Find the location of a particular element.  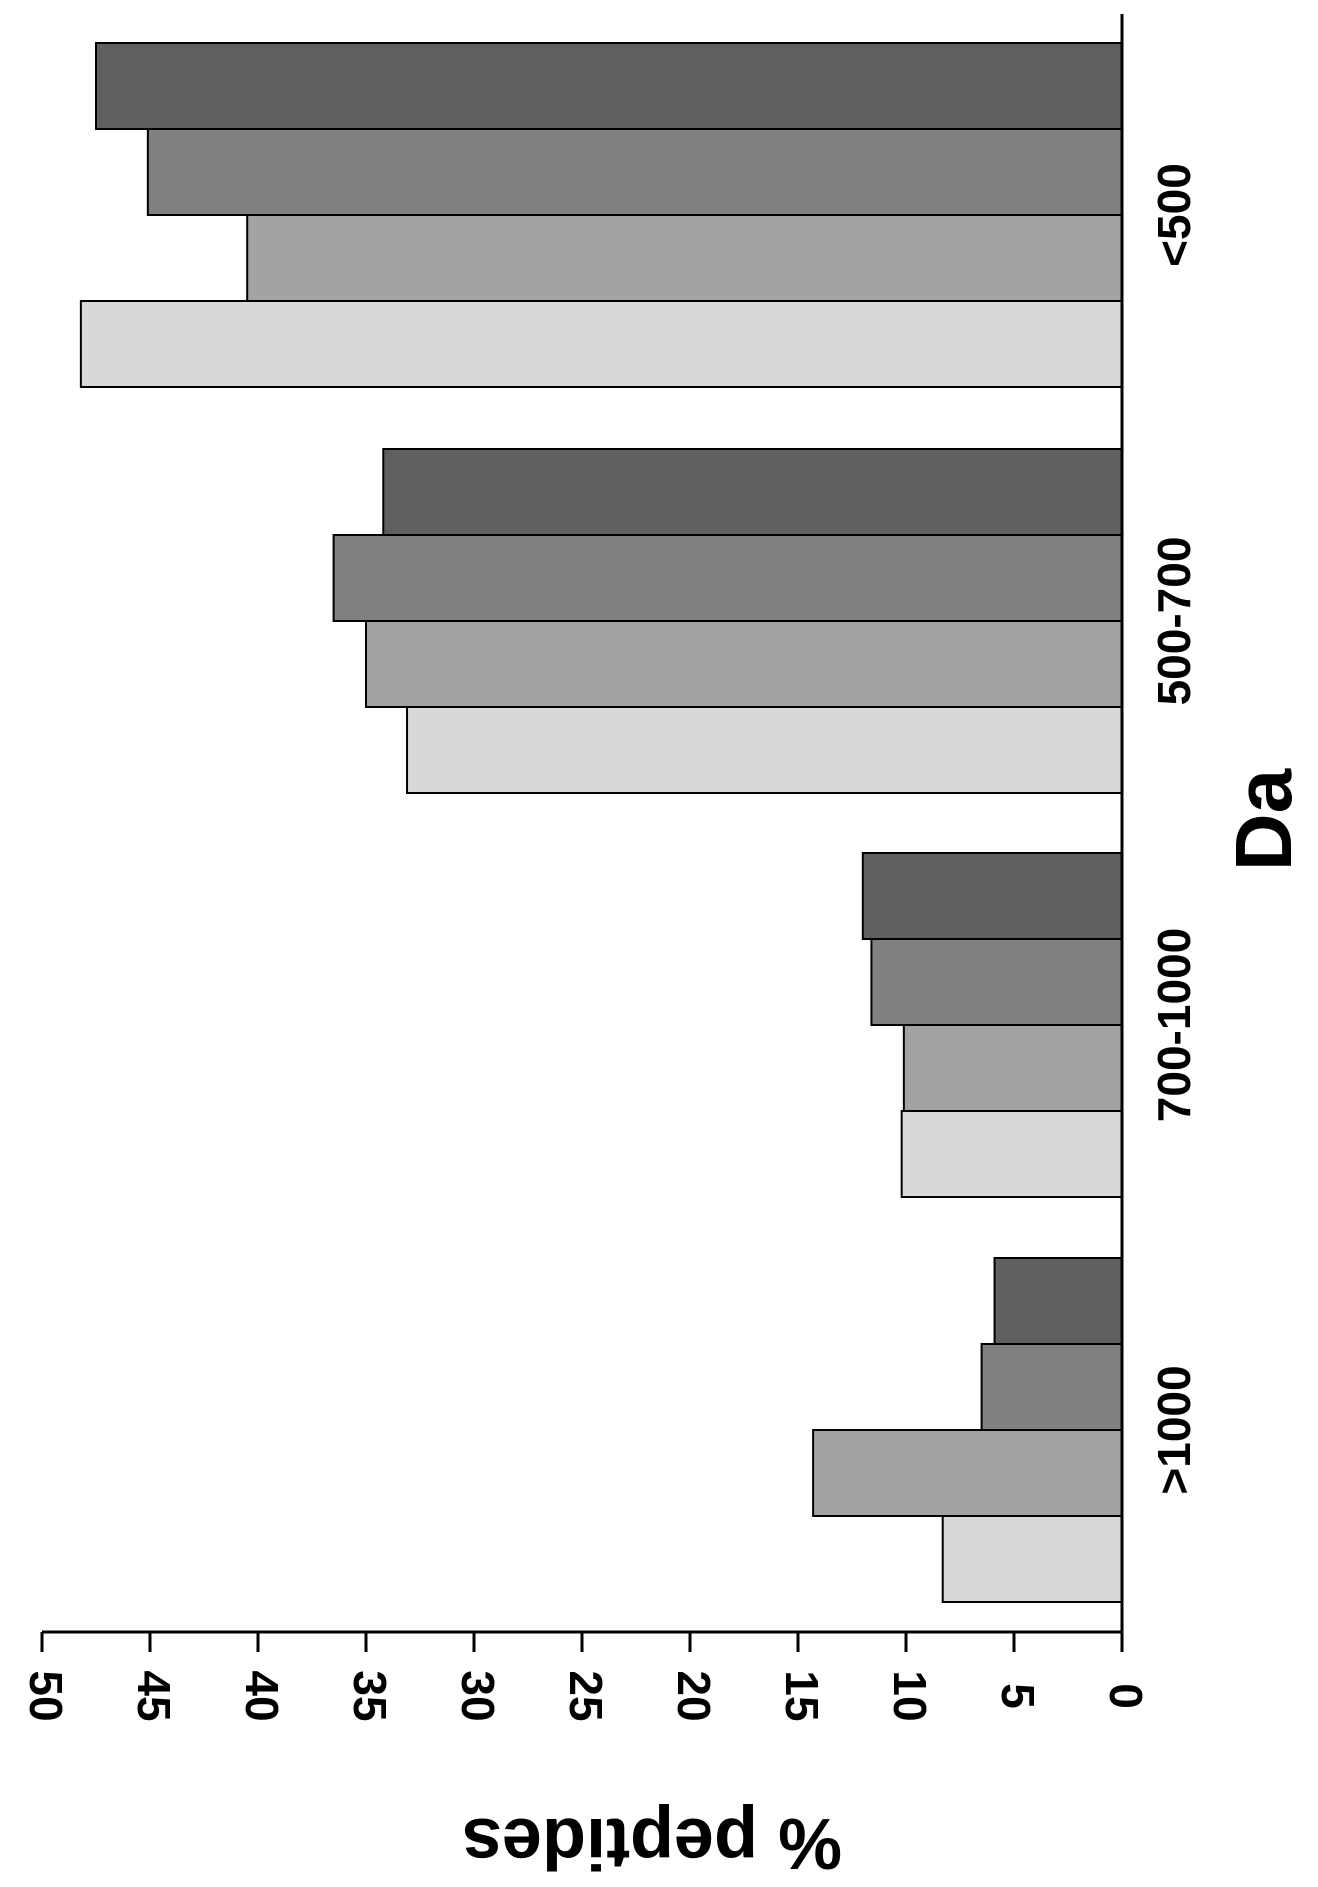

bar->1000-series-1 is located at coordinates (1032, 1559).